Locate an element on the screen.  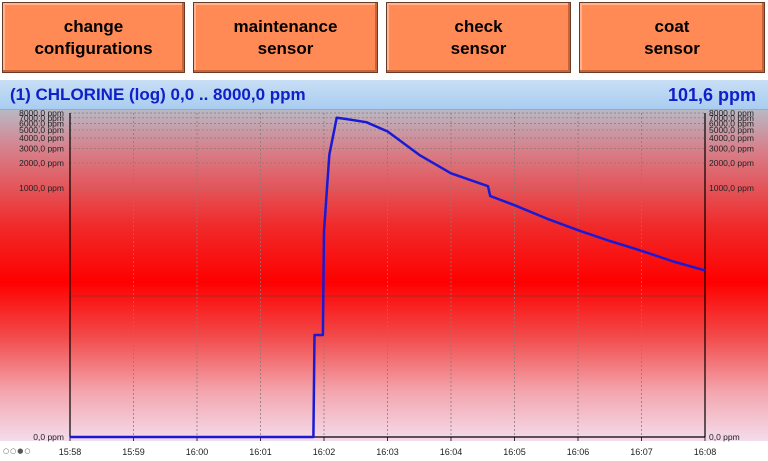
y-tick-label-left: 4000,0 ppm is located at coordinates (41, 138).